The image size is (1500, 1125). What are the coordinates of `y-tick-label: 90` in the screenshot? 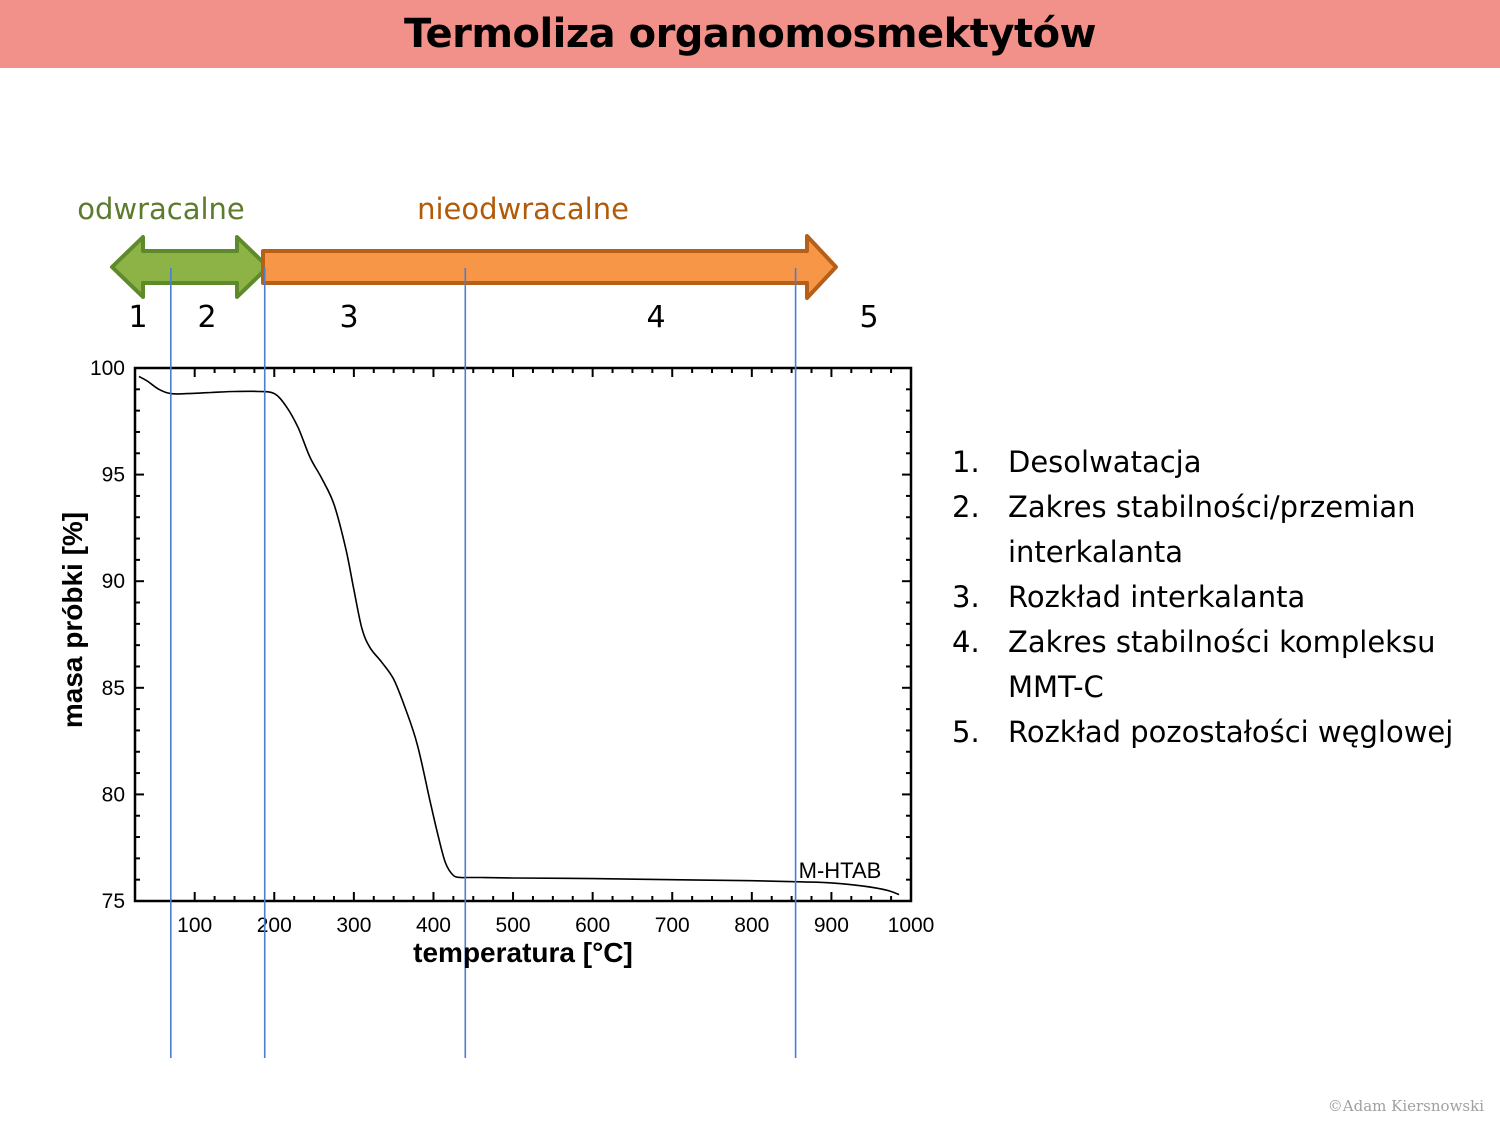 It's located at (113, 581).